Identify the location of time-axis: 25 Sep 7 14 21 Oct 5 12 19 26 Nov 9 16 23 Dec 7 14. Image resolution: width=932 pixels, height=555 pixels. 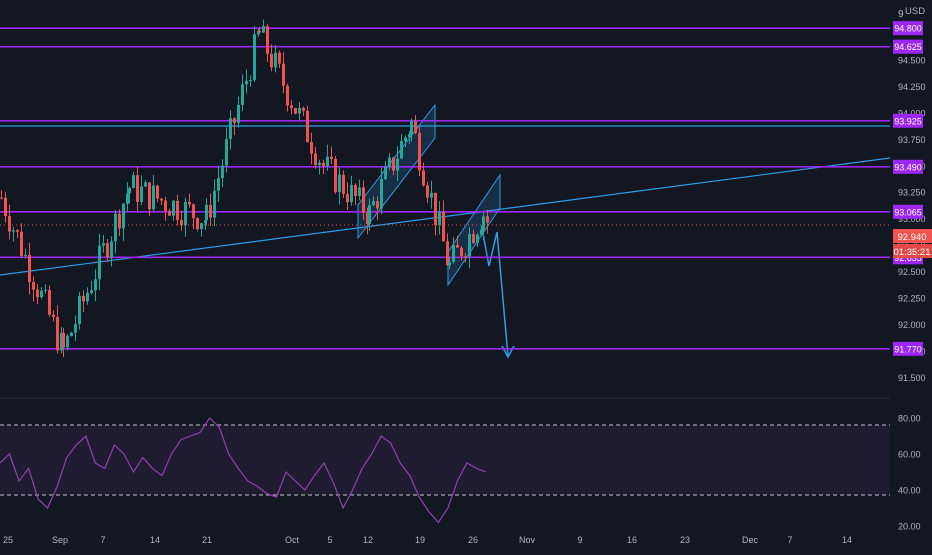
(427, 540).